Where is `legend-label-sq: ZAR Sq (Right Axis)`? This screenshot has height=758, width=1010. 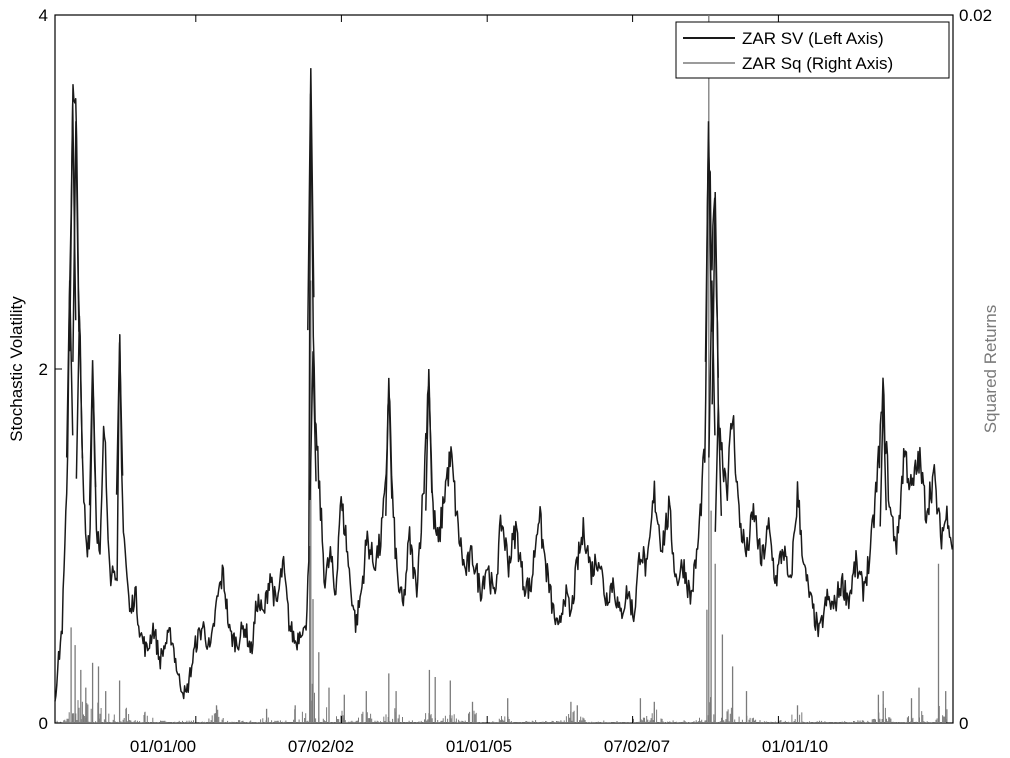
legend-label-sq: ZAR Sq (Right Axis) is located at coordinates (817, 63).